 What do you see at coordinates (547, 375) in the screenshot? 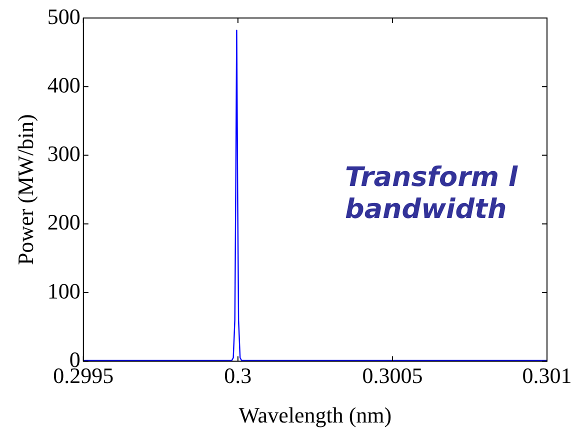
I see `x-tick-label: 0.301` at bounding box center [547, 375].